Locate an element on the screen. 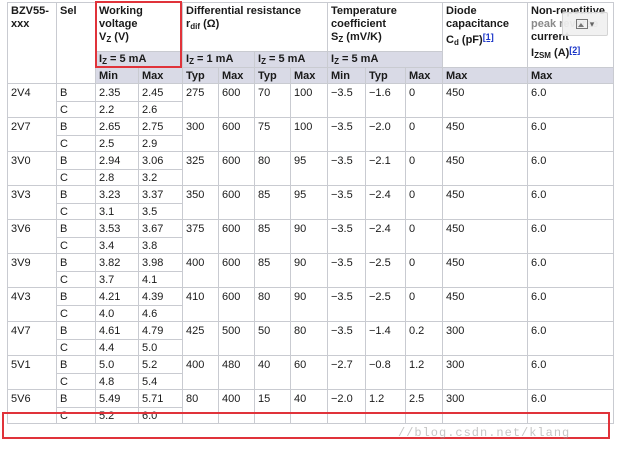 The width and height of the screenshot is (621, 456). rdif-1ma-typ-cell: 275 is located at coordinates (200, 100).